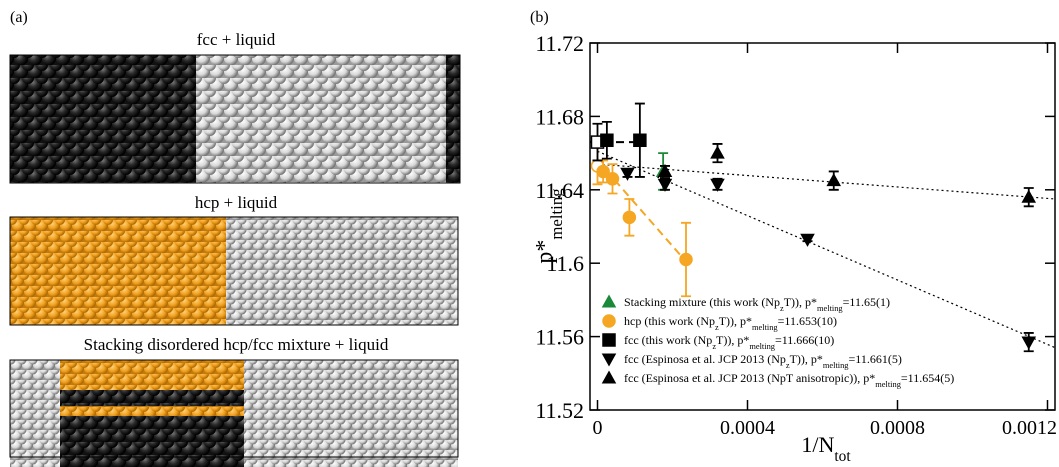 This screenshot has height=467, width=1059. What do you see at coordinates (236, 39) in the screenshot?
I see `caption: fcc + liquid` at bounding box center [236, 39].